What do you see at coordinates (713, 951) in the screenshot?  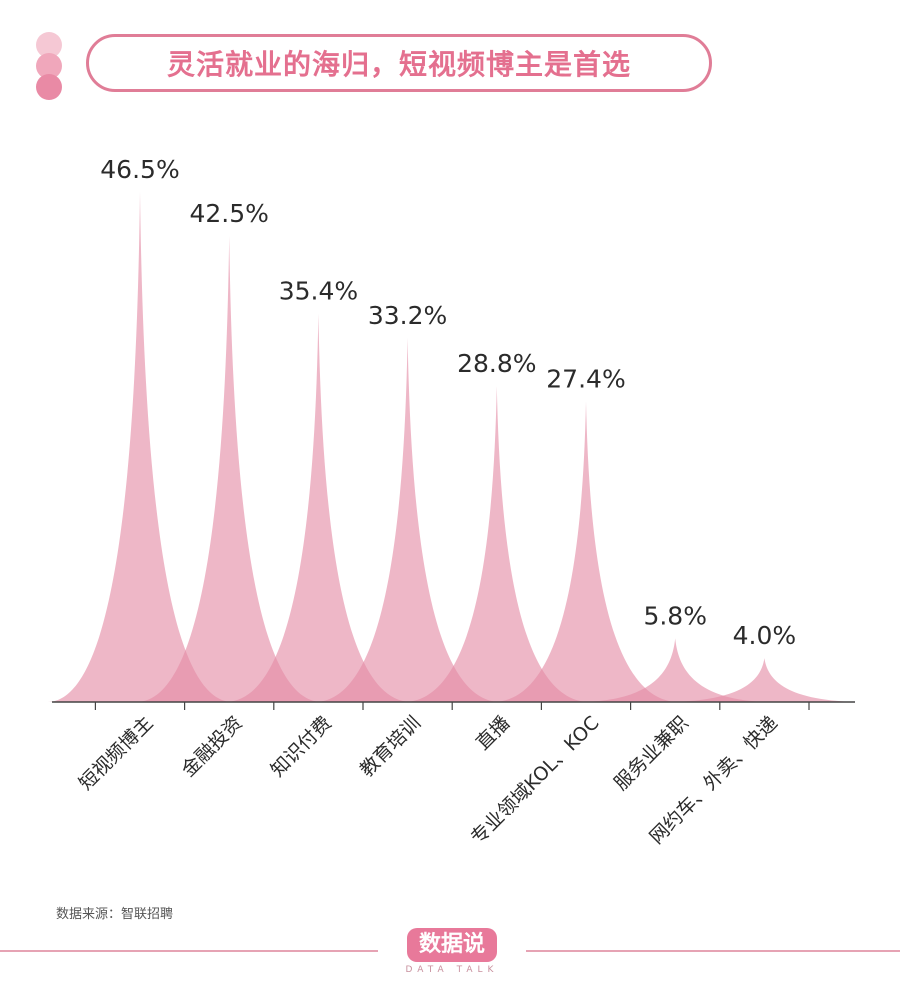 I see `footer-divider-right` at bounding box center [713, 951].